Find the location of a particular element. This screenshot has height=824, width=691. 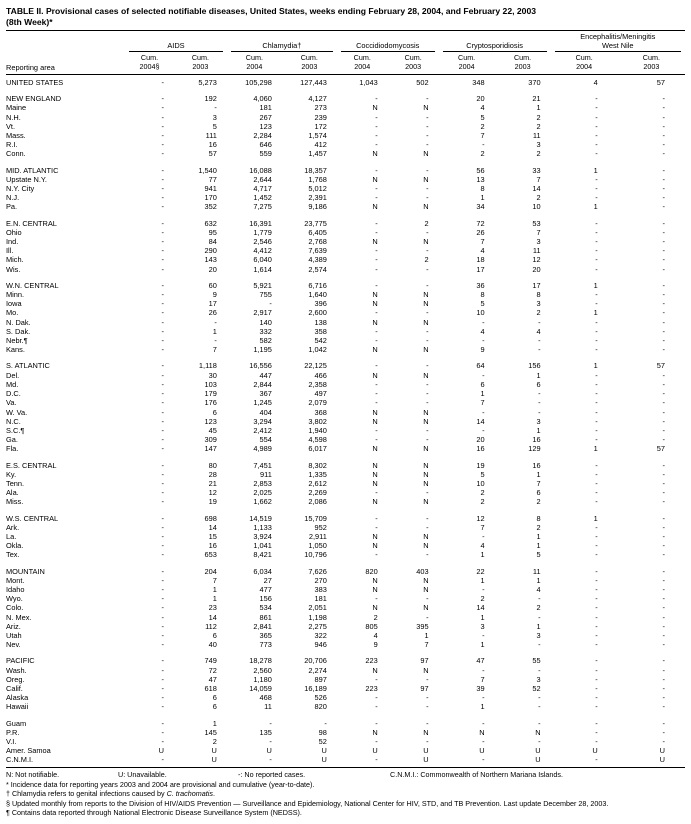

row-amer-samoa: Amer. Samoa U U U U U U U U U U is located at coordinates (345, 750).